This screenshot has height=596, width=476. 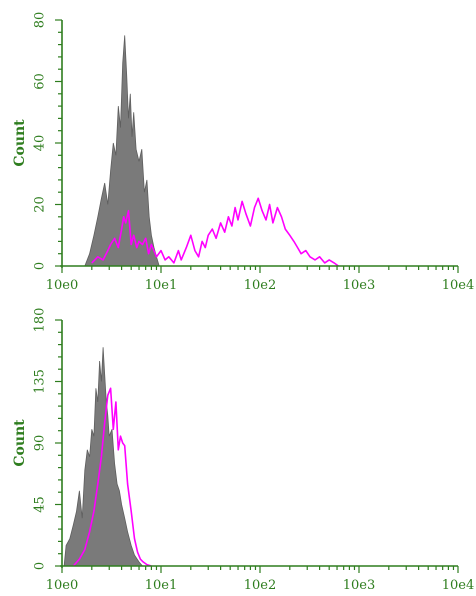 I want to click on y-tick-label: 45, so click(x=40, y=504).